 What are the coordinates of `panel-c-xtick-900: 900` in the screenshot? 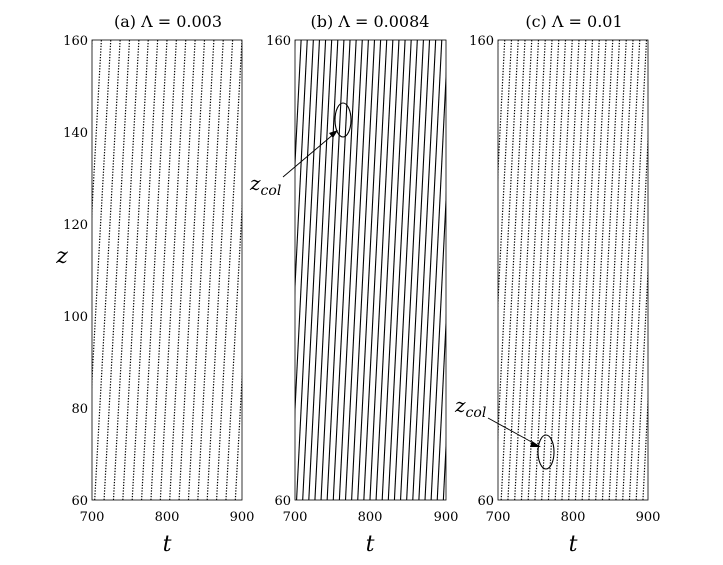 It's located at (648, 517).